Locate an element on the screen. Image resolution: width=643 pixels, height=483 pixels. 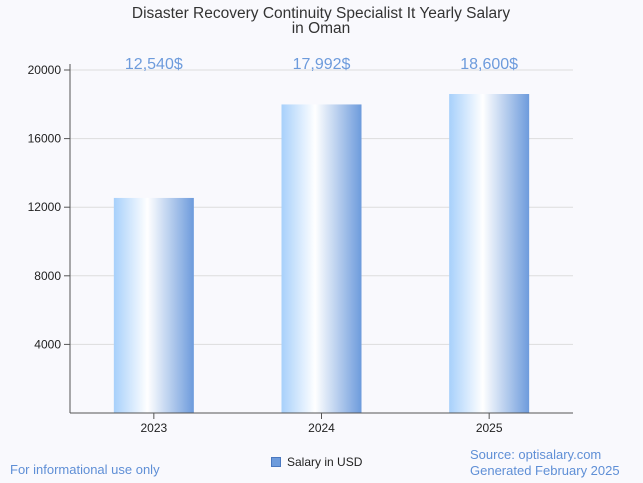
bar-2024 is located at coordinates (321, 259).